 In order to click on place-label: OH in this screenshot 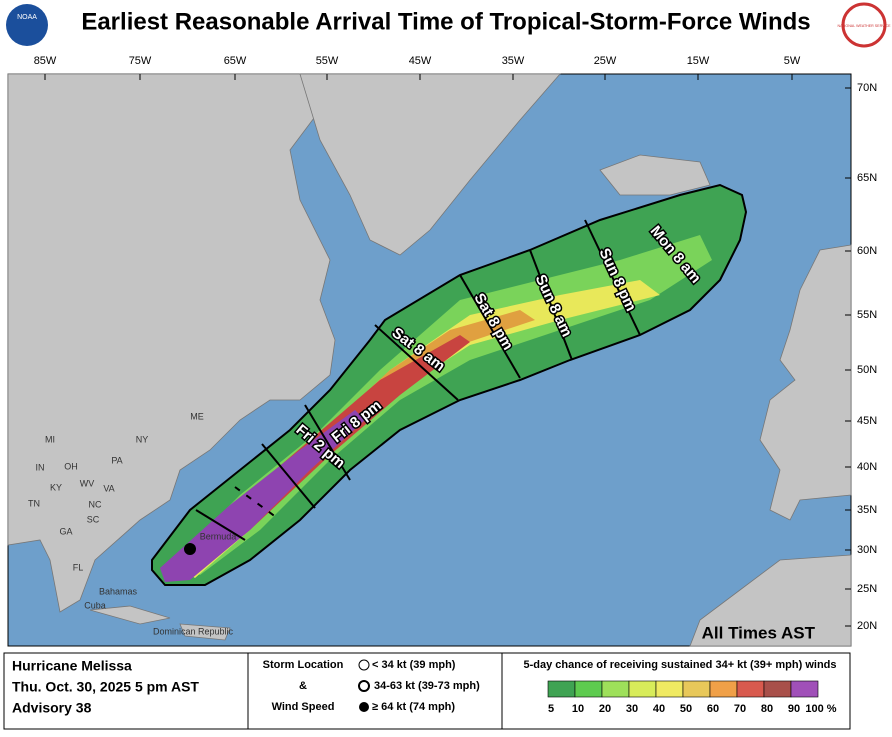, I will do `click(71, 466)`.